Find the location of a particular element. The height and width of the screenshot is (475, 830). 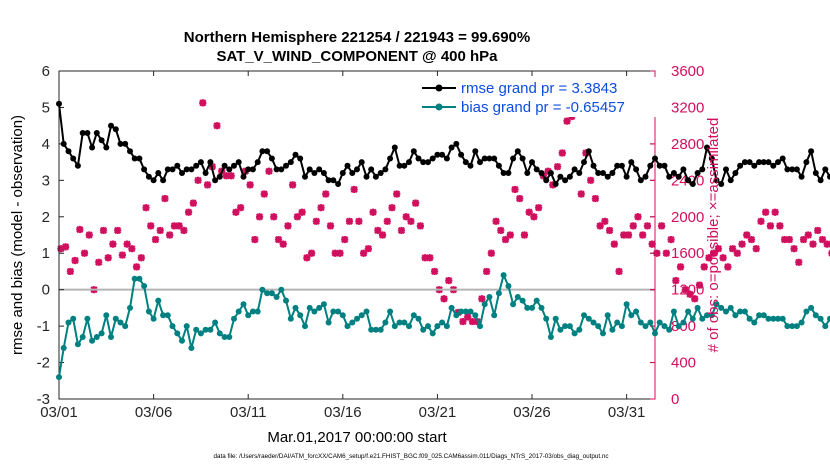

x-tick-label: 03/11 is located at coordinates (248, 412).